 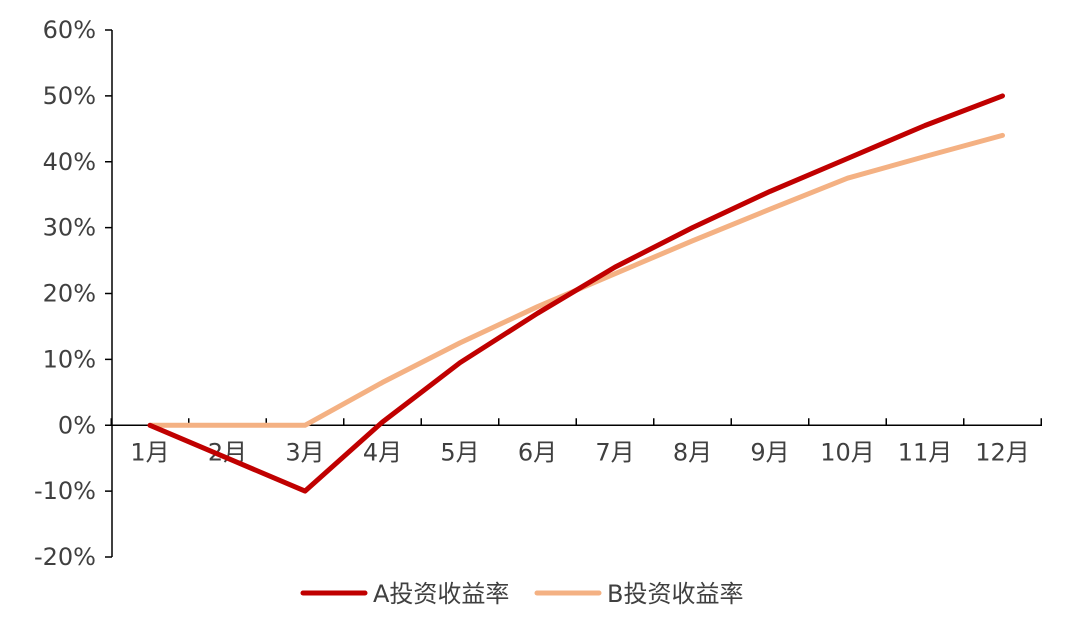 I want to click on x-tick-label: 7月, so click(x=614, y=452).